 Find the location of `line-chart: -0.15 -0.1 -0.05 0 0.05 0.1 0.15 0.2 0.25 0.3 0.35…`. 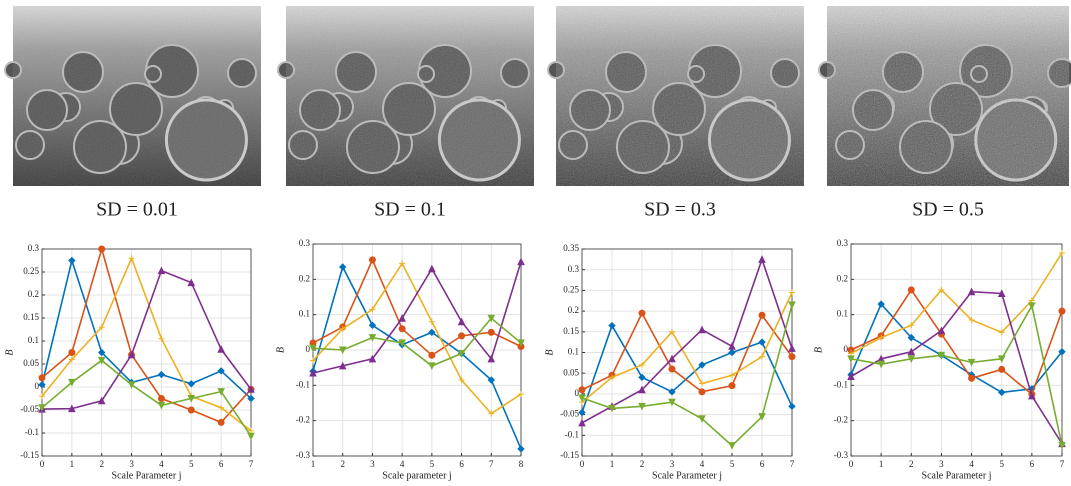

line-chart: -0.15 -0.1 -0.05 0 0.05 0.1 0.15 0.2 0.25 0.3 0.35… is located at coordinates (670, 362).